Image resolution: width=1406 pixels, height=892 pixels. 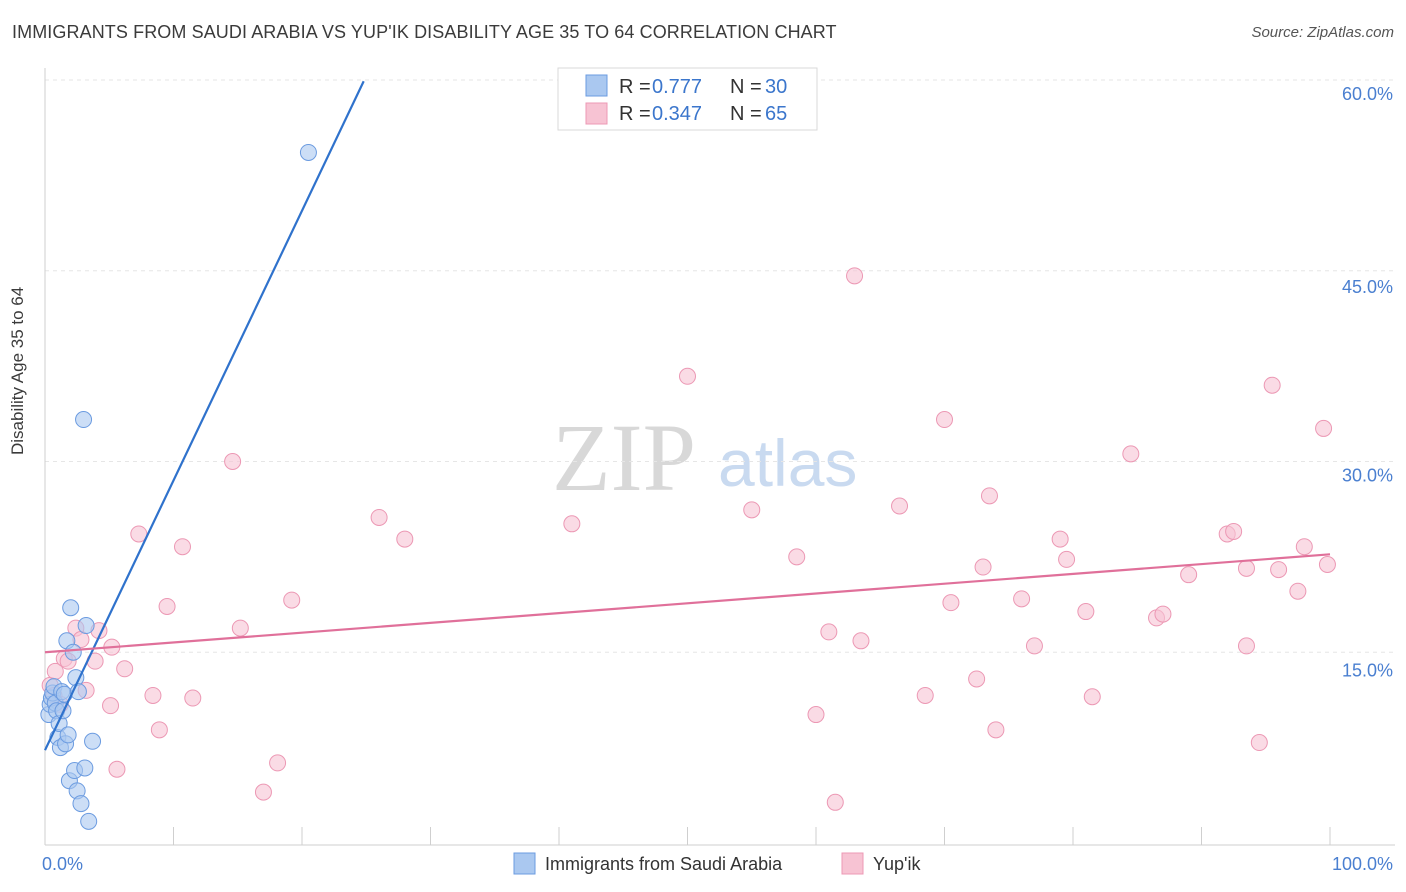 I want to click on trend-line-pink, so click(x=687, y=603).